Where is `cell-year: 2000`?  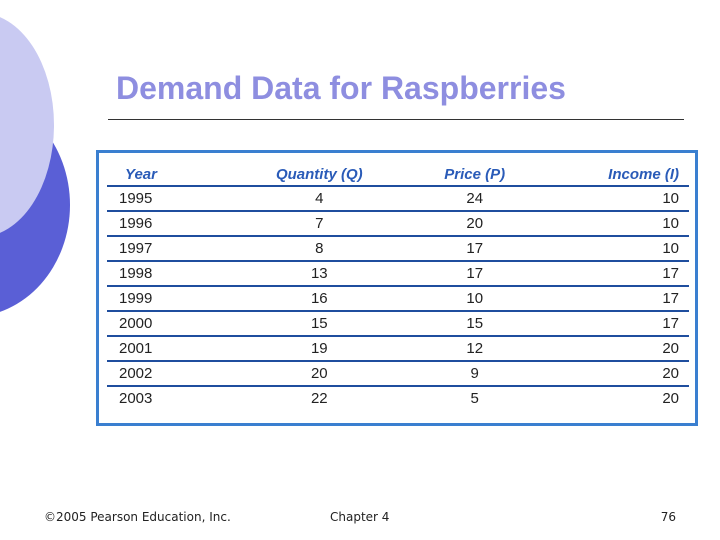 cell-year: 2000 is located at coordinates (174, 324).